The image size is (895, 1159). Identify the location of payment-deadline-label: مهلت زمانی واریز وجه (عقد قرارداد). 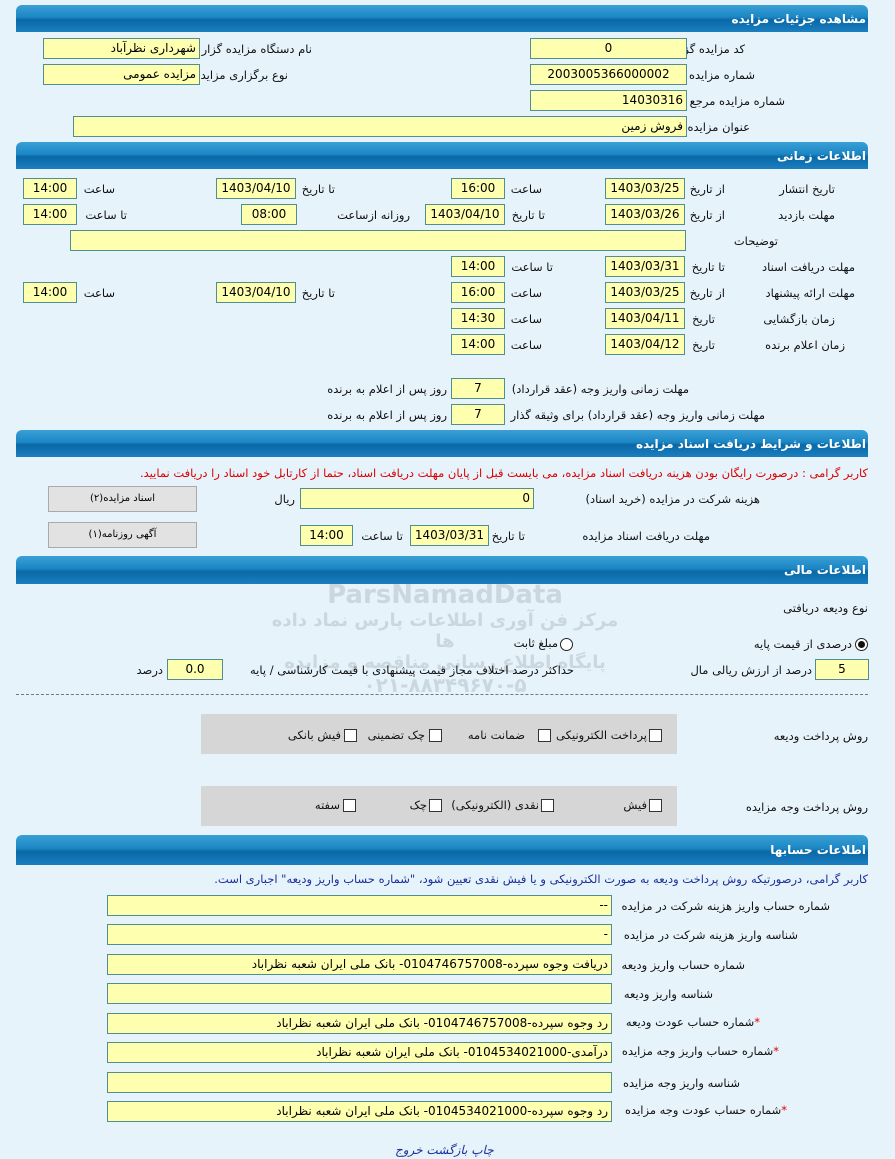
(600, 389).